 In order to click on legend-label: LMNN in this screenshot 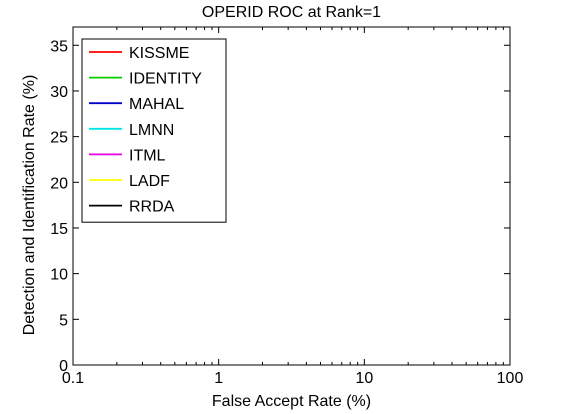, I will do `click(151, 130)`.